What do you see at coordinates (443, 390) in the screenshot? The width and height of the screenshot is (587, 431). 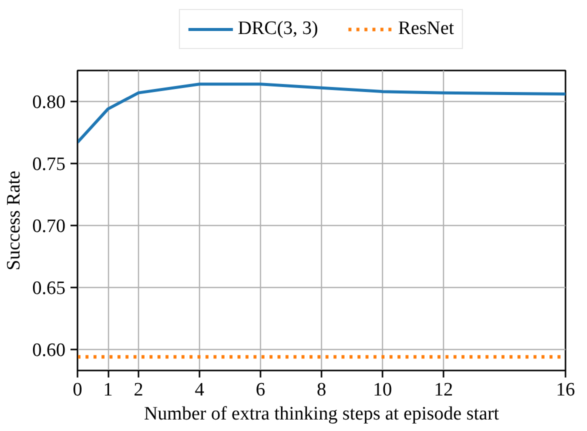 I see `x-tick-label: 12` at bounding box center [443, 390].